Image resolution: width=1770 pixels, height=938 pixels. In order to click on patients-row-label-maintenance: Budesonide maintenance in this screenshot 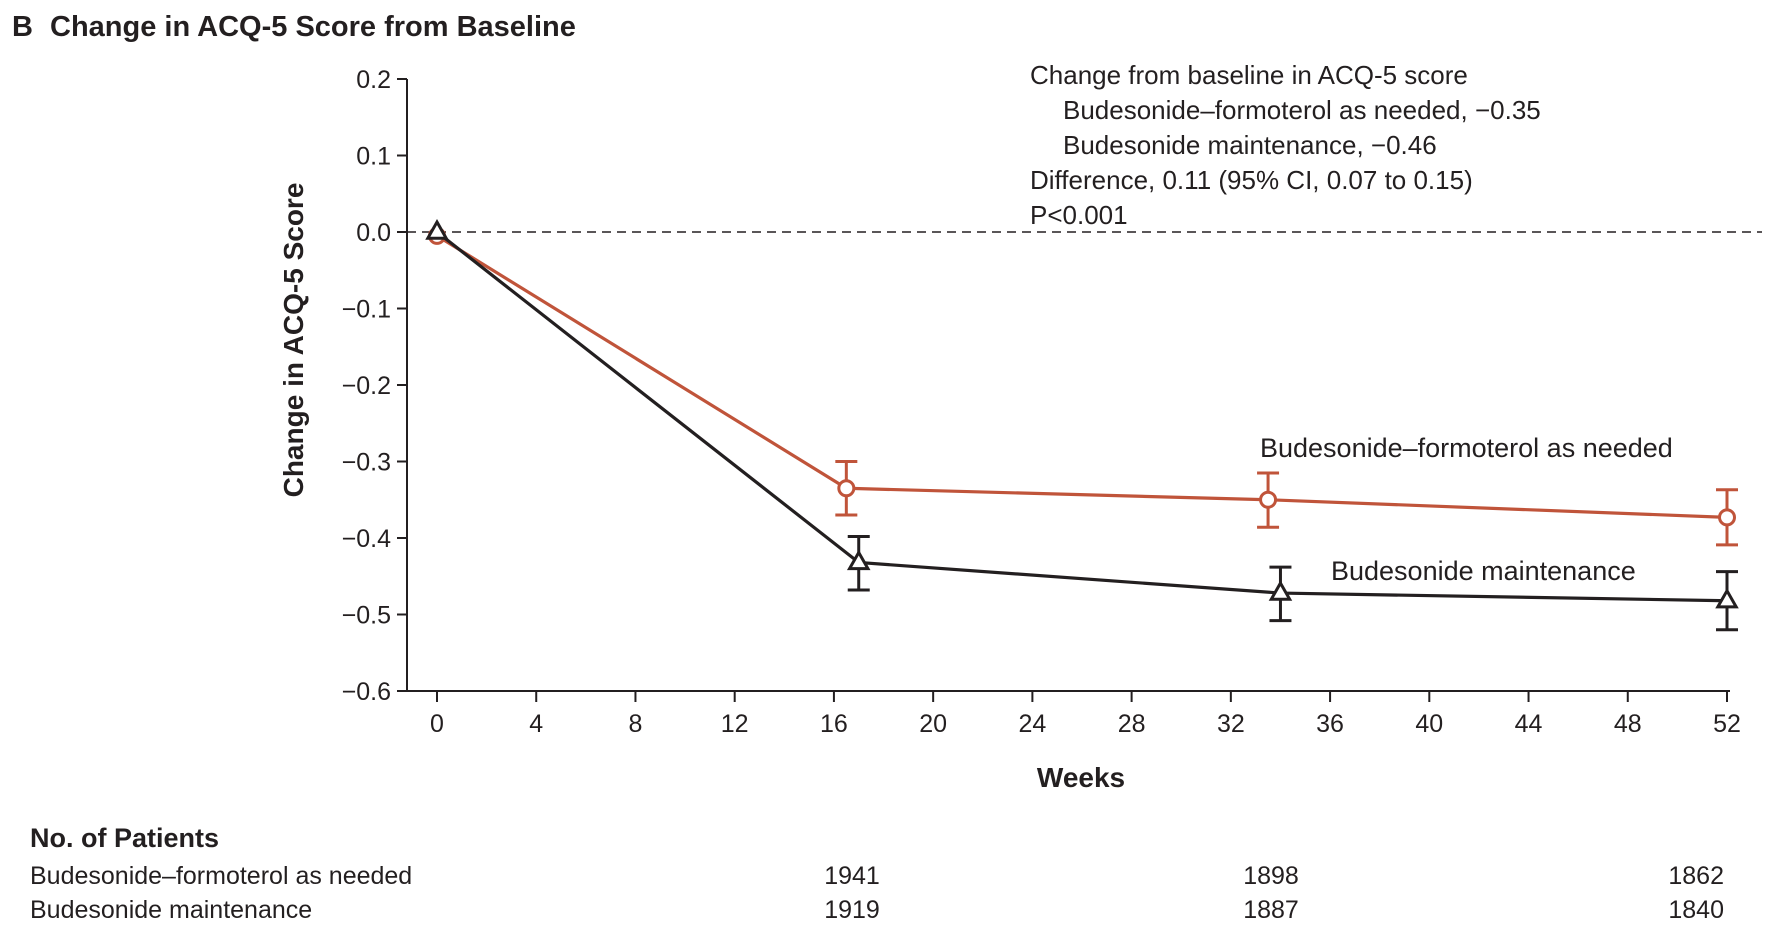, I will do `click(171, 910)`.